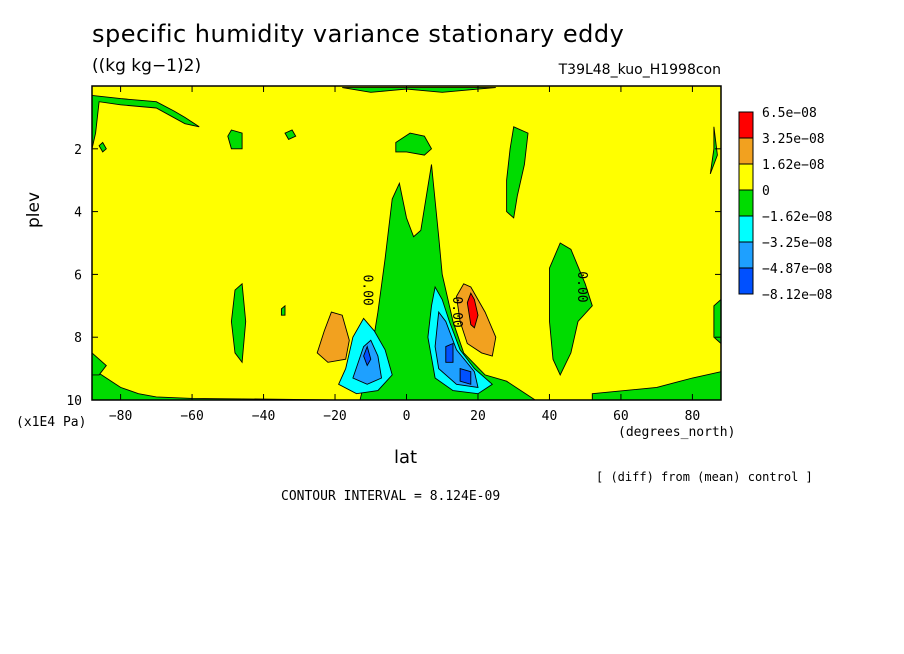 The image size is (904, 654). I want to click on x-tick-label-2: −40, so click(263, 416).